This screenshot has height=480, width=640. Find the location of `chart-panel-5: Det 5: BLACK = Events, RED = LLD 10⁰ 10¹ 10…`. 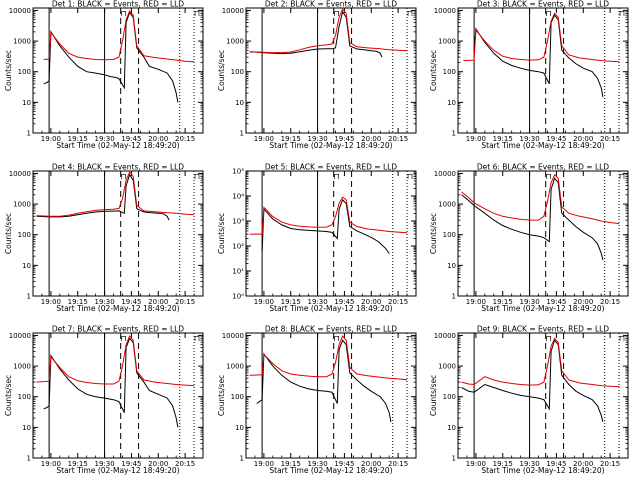

chart-panel-5: Det 5: BLACK = Events, RED = LLD 10⁰ 10¹ 10… is located at coordinates (317, 238).